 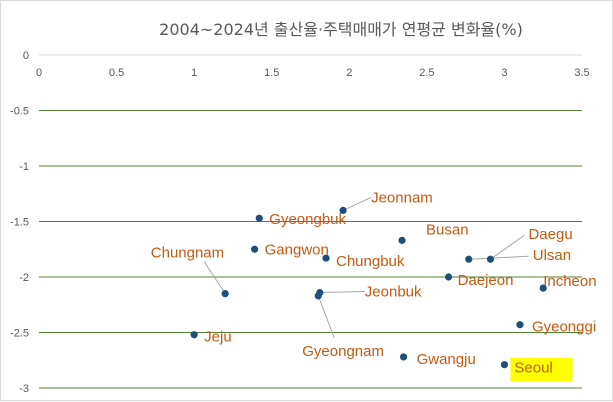 What do you see at coordinates (326, 317) in the screenshot?
I see `leader-line-gyeongnam` at bounding box center [326, 317].